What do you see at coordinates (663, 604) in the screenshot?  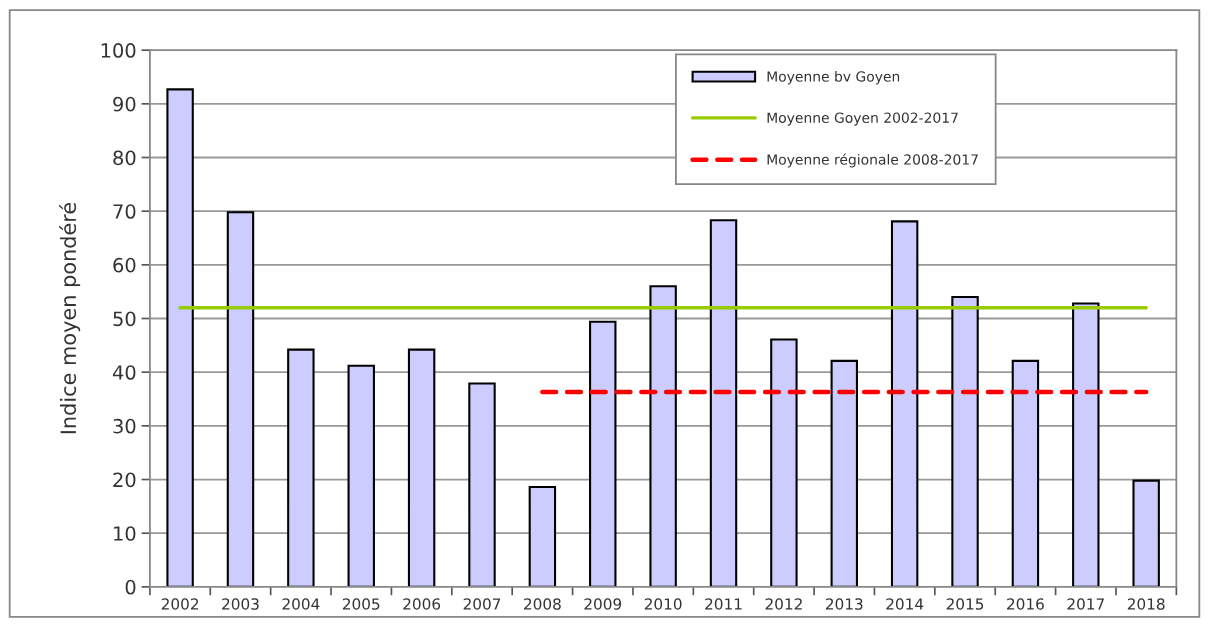 I see `x-tick-label: 2010` at bounding box center [663, 604].